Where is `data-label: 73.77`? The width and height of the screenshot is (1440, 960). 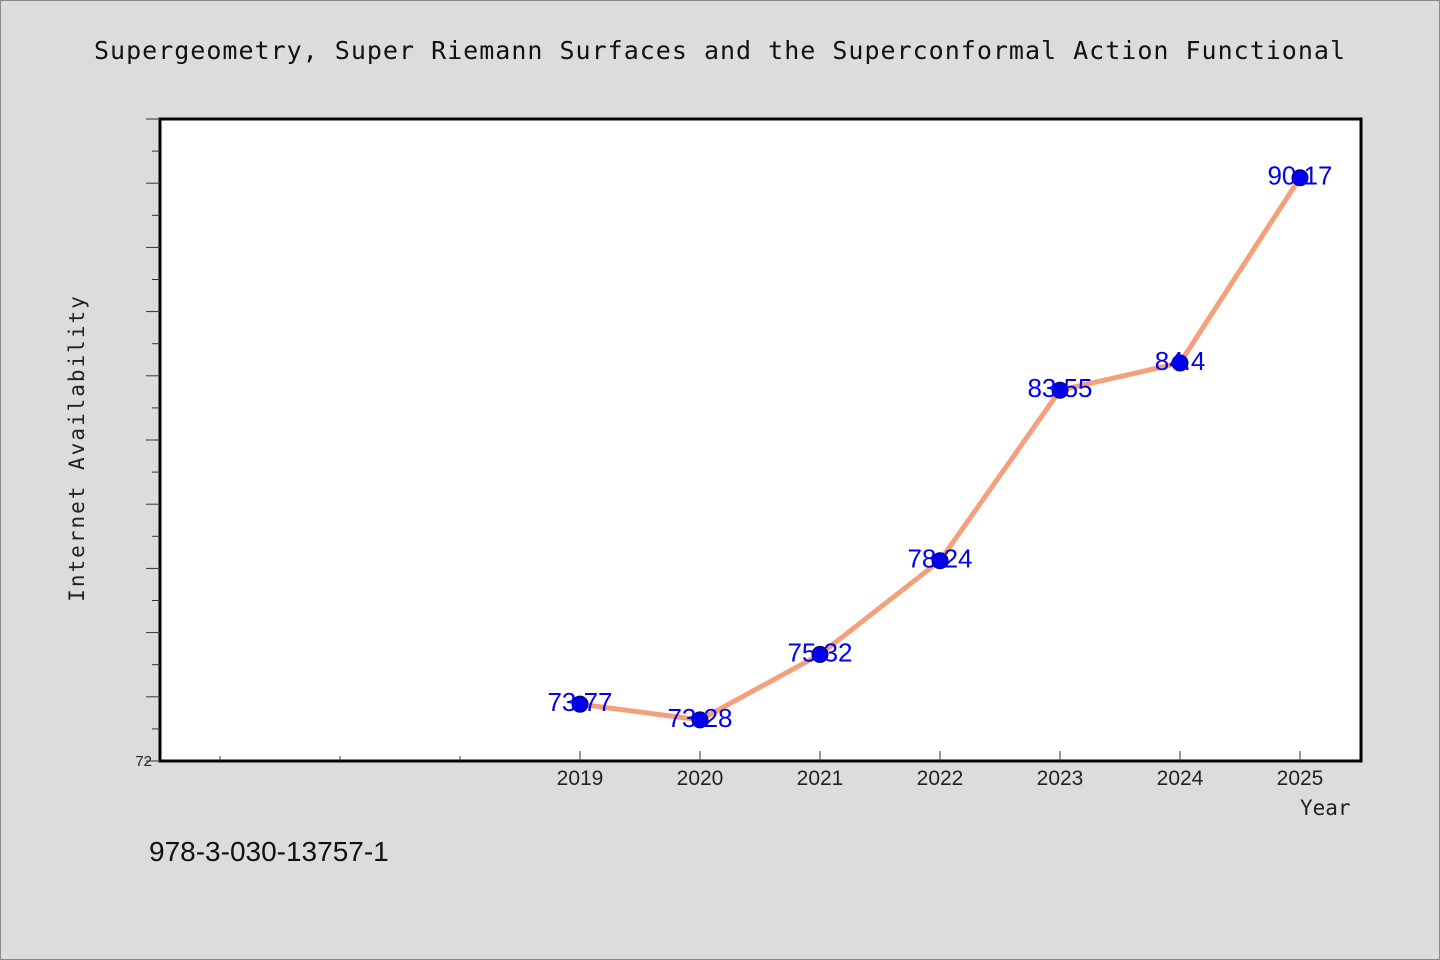
data-label: 73.77 is located at coordinates (579, 702).